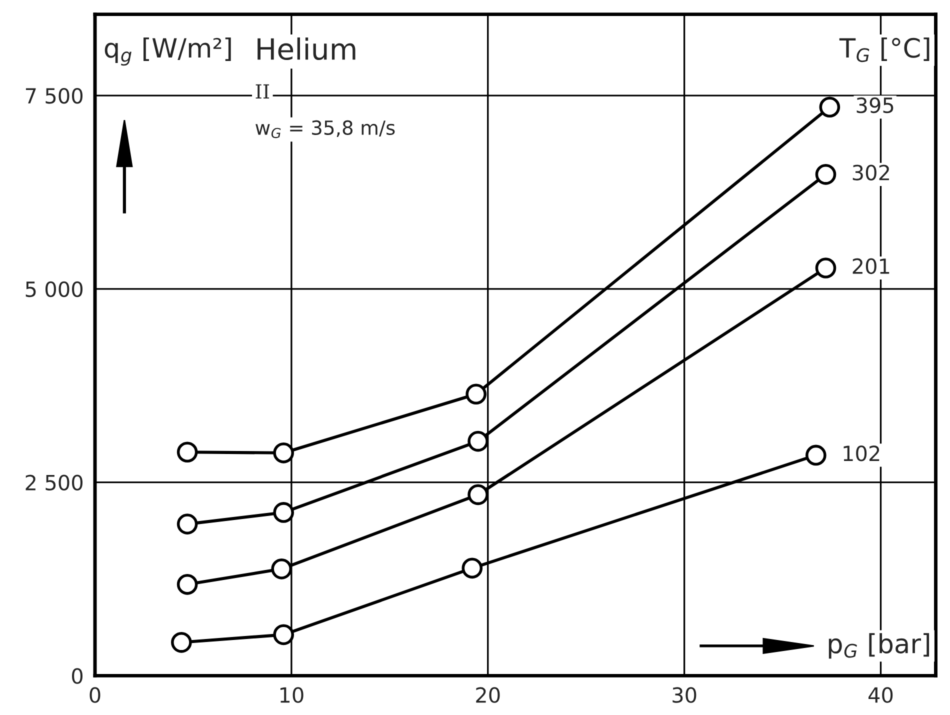 This screenshot has height=715, width=950. What do you see at coordinates (292, 695) in the screenshot?
I see `x-tick-label: 10` at bounding box center [292, 695].